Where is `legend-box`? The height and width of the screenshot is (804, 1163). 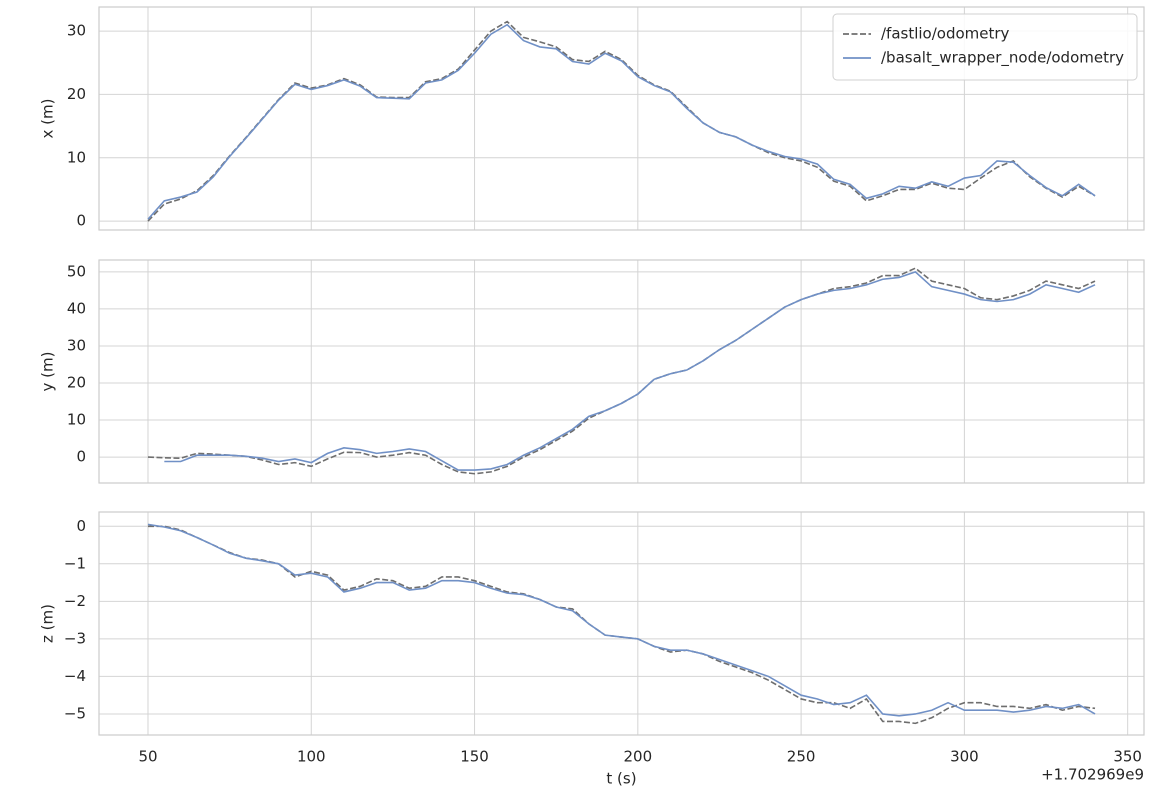 legend-box is located at coordinates (985, 47).